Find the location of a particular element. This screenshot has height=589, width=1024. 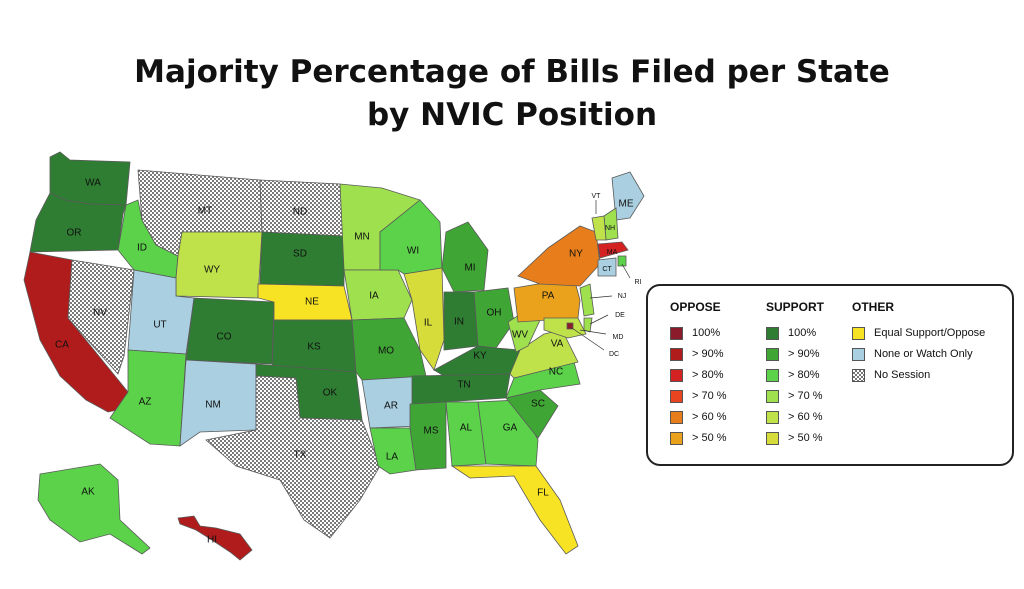

legend-support-item: > 80% is located at coordinates (793, 375).